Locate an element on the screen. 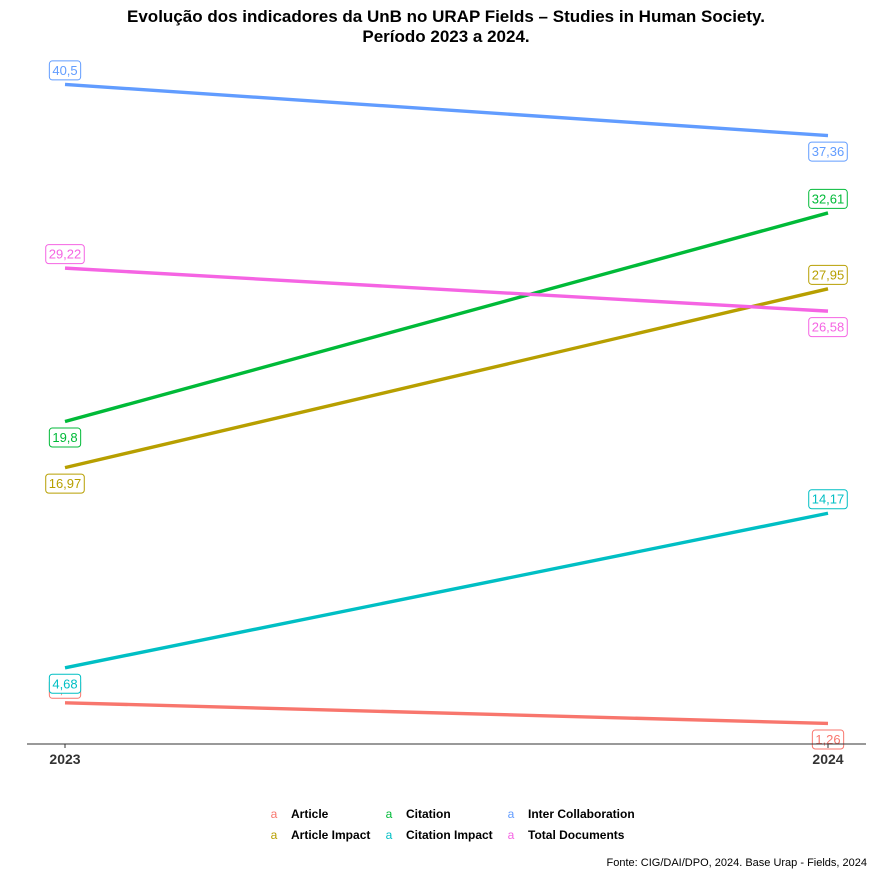  data-label-text: 1,26 is located at coordinates (827, 739).